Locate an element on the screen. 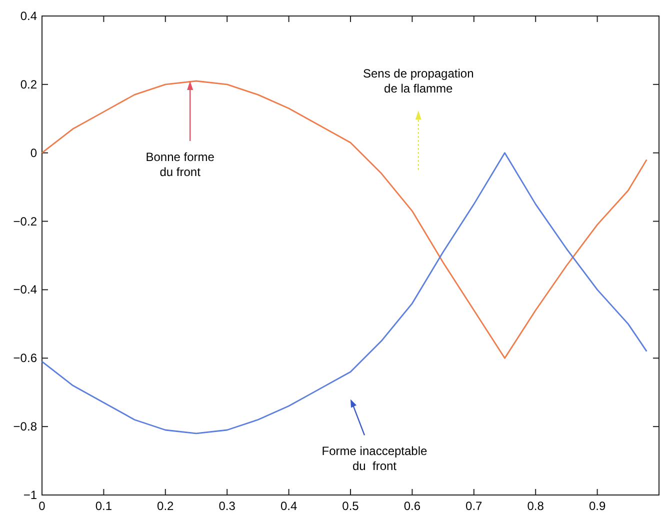 This screenshot has height=531, width=671. x-tick-label: 0.1 is located at coordinates (103, 506).